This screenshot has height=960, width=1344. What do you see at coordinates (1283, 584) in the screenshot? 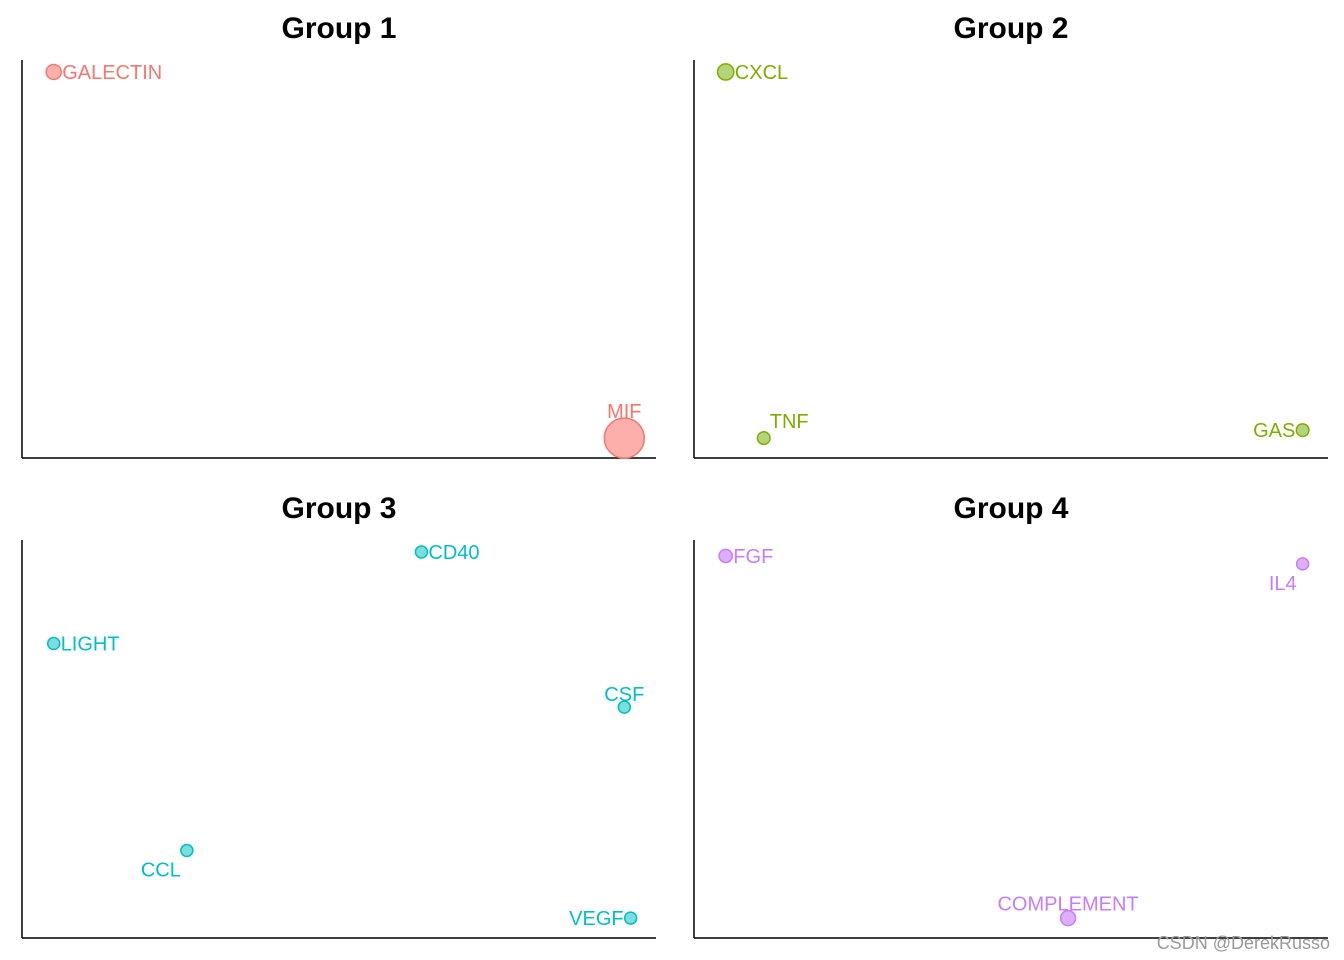
I see `point-label-il4: IL4` at bounding box center [1283, 584].